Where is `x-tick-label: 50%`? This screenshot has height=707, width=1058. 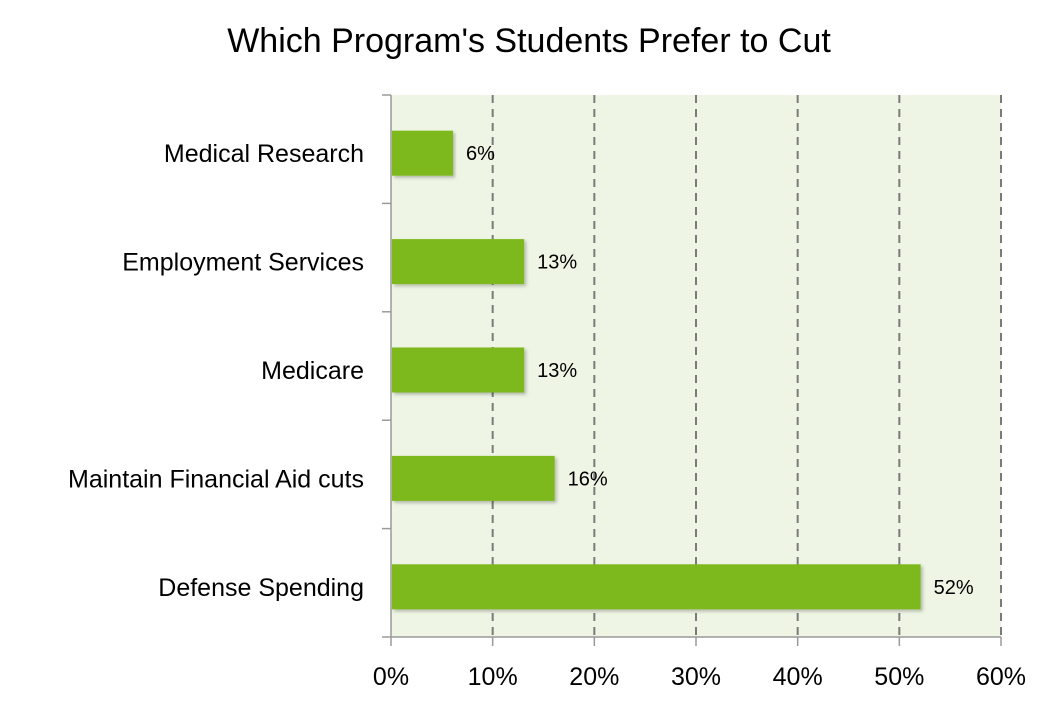 x-tick-label: 50% is located at coordinates (899, 677).